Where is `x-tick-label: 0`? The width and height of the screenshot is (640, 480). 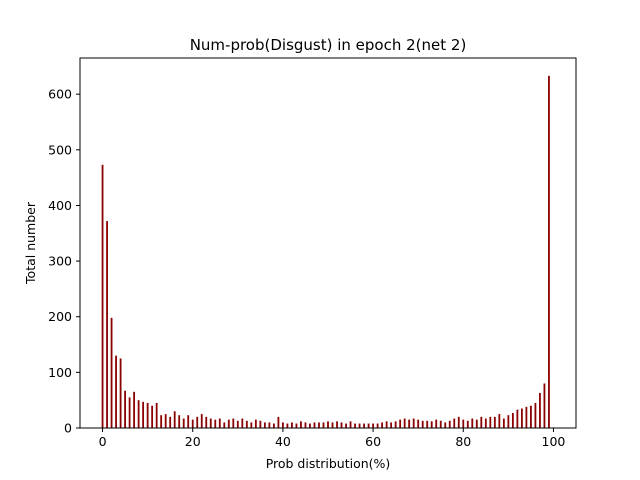
x-tick-label: 0 is located at coordinates (103, 441).